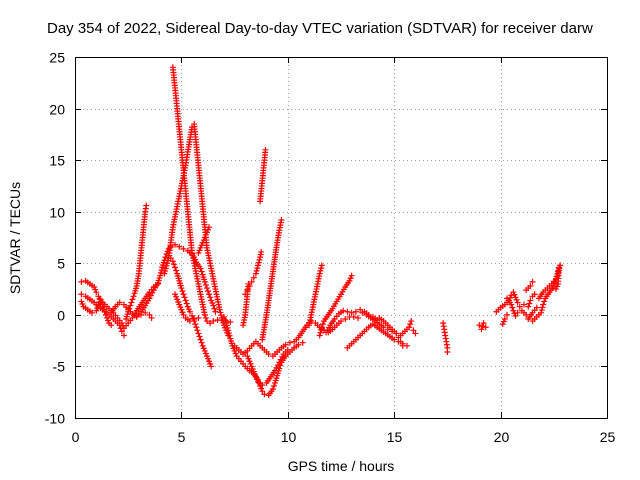 This screenshot has height=480, width=640. What do you see at coordinates (182, 437) in the screenshot?
I see `x-tick-label: 5` at bounding box center [182, 437].